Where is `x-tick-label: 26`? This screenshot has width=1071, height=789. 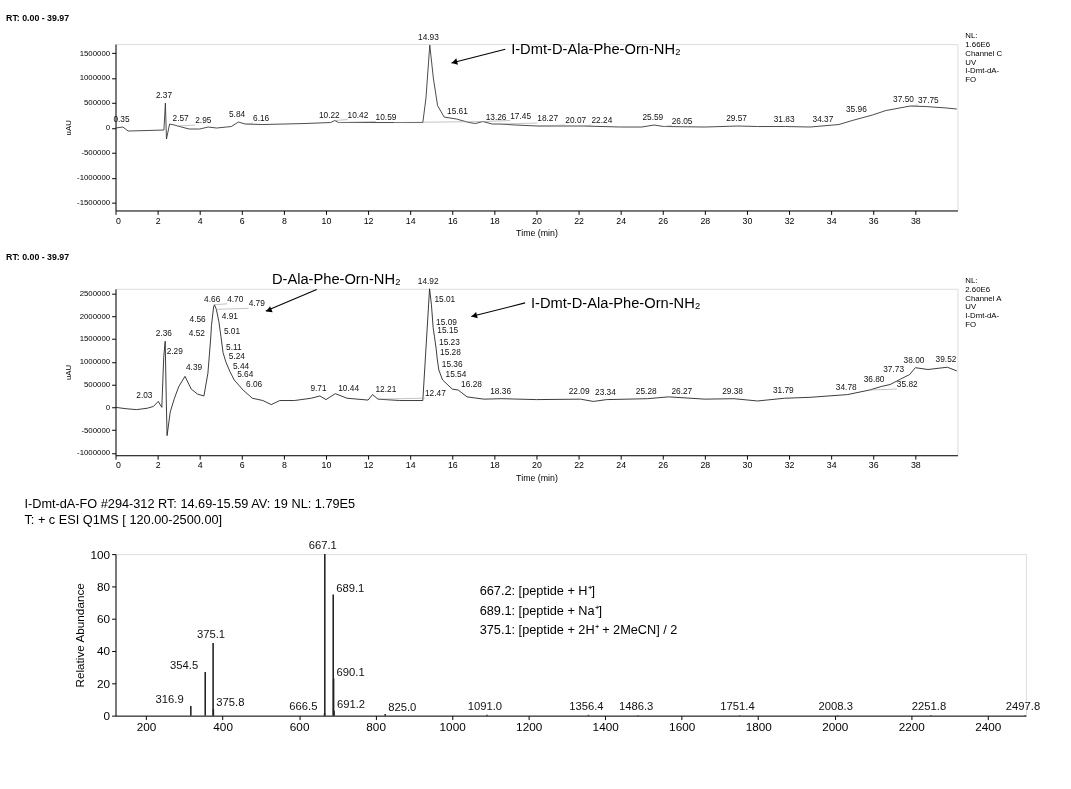 x-tick-label: 26 is located at coordinates (663, 220).